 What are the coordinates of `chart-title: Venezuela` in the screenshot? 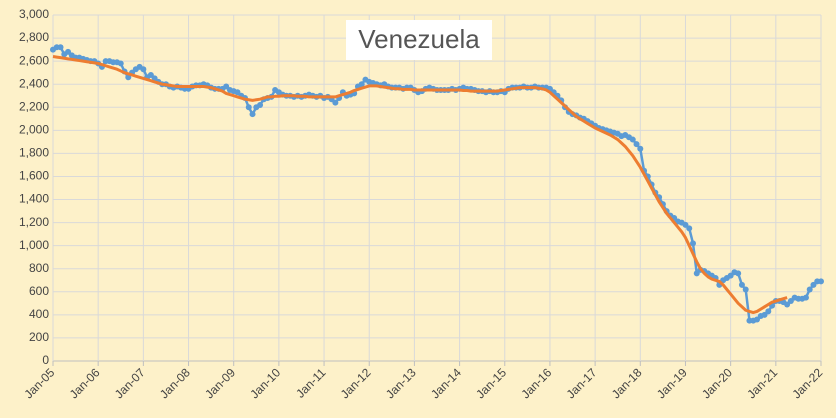 It's located at (419, 39).